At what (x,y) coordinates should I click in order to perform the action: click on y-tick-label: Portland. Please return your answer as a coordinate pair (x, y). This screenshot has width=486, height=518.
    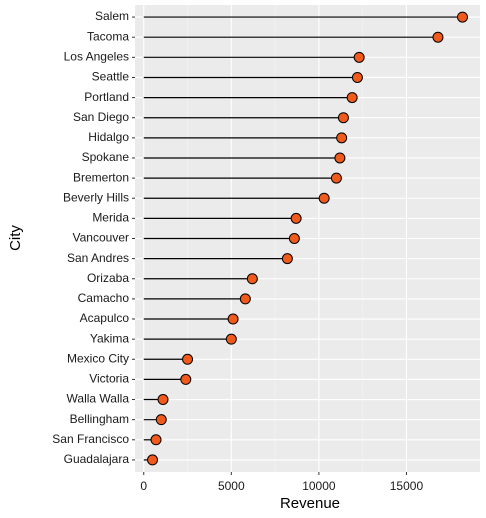
    Looking at the image, I should click on (106, 97).